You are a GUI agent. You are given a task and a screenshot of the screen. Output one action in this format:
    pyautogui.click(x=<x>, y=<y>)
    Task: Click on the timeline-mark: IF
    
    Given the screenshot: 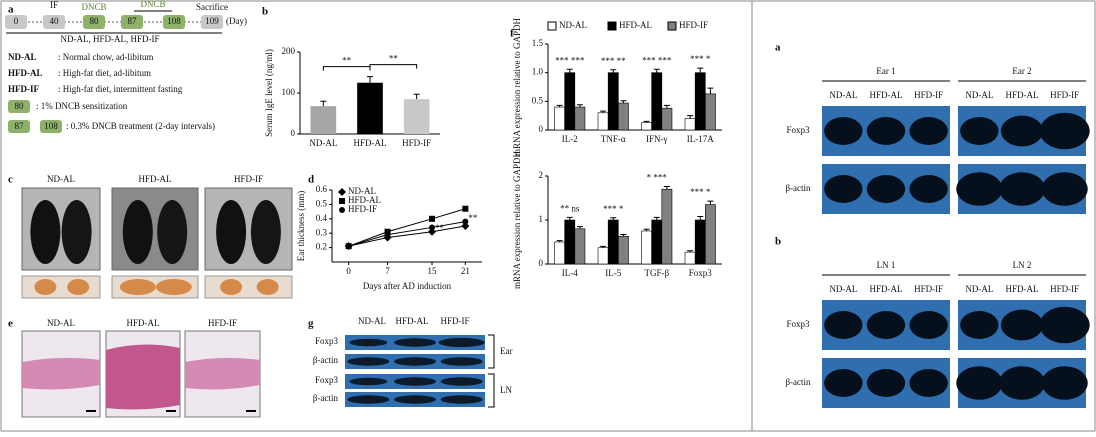 What is the action you would take?
    pyautogui.click(x=54, y=5)
    